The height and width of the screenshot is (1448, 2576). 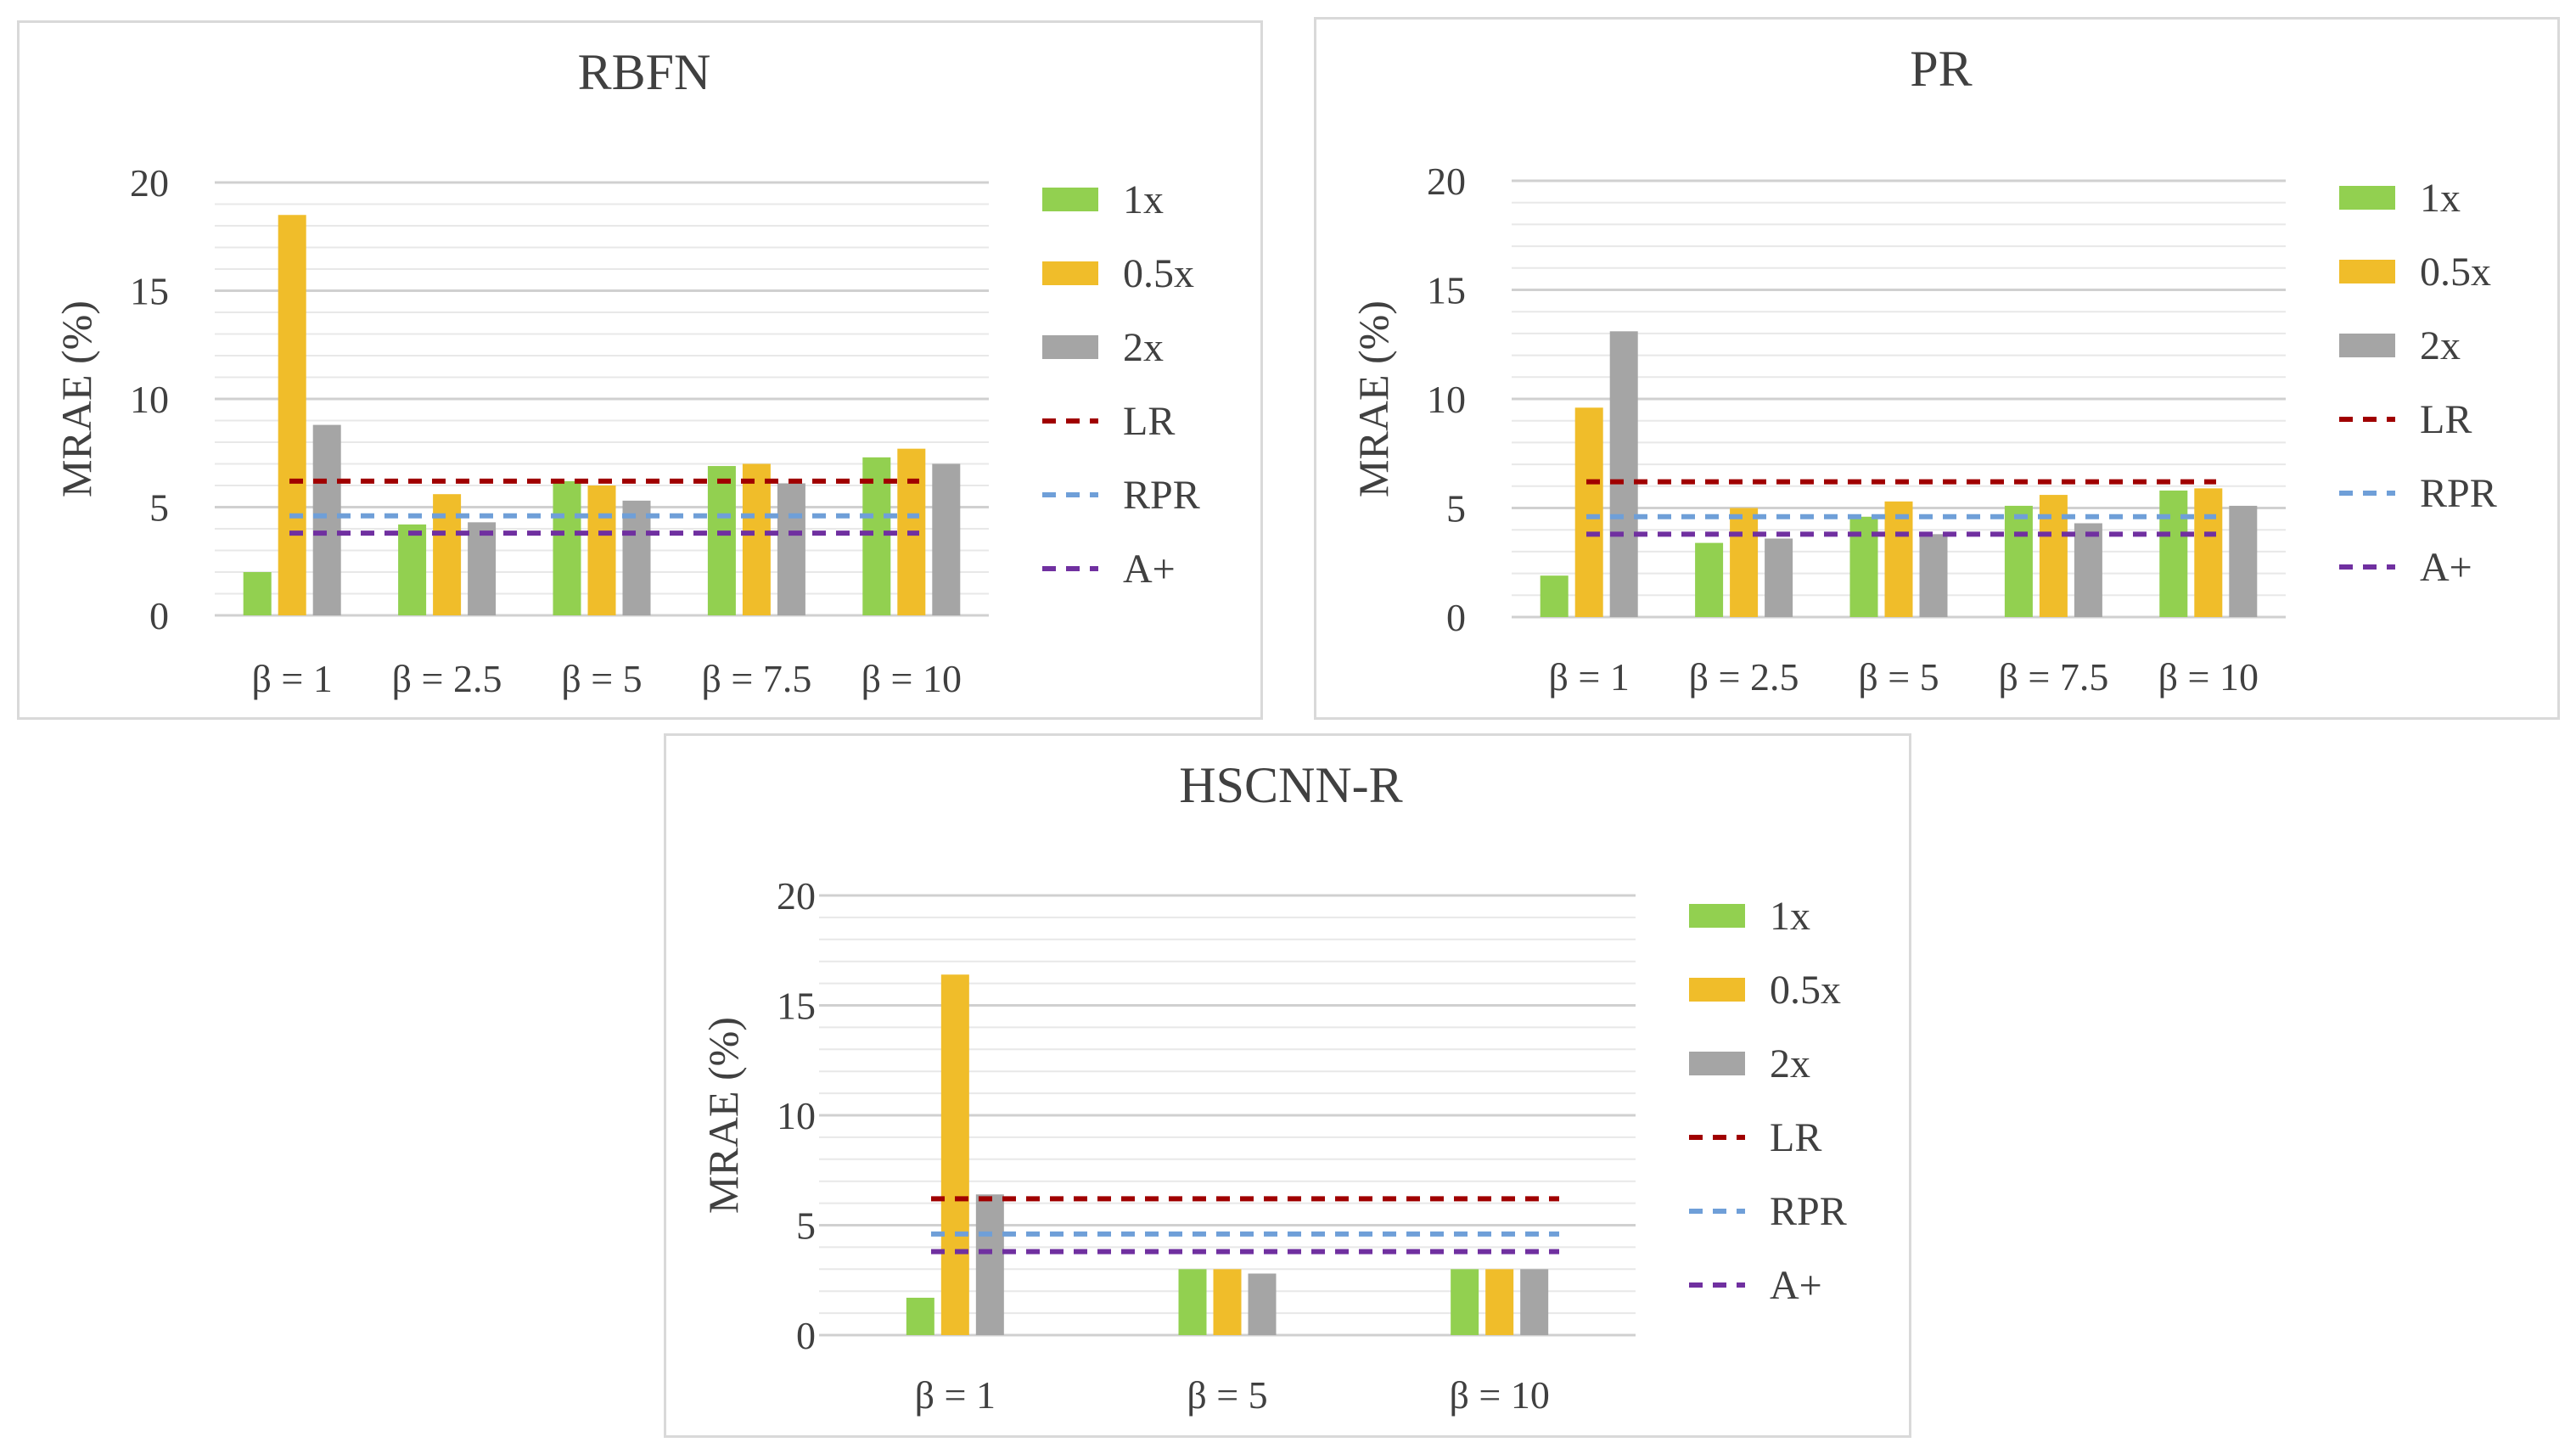 I want to click on gridlines, so click(x=1899, y=388).